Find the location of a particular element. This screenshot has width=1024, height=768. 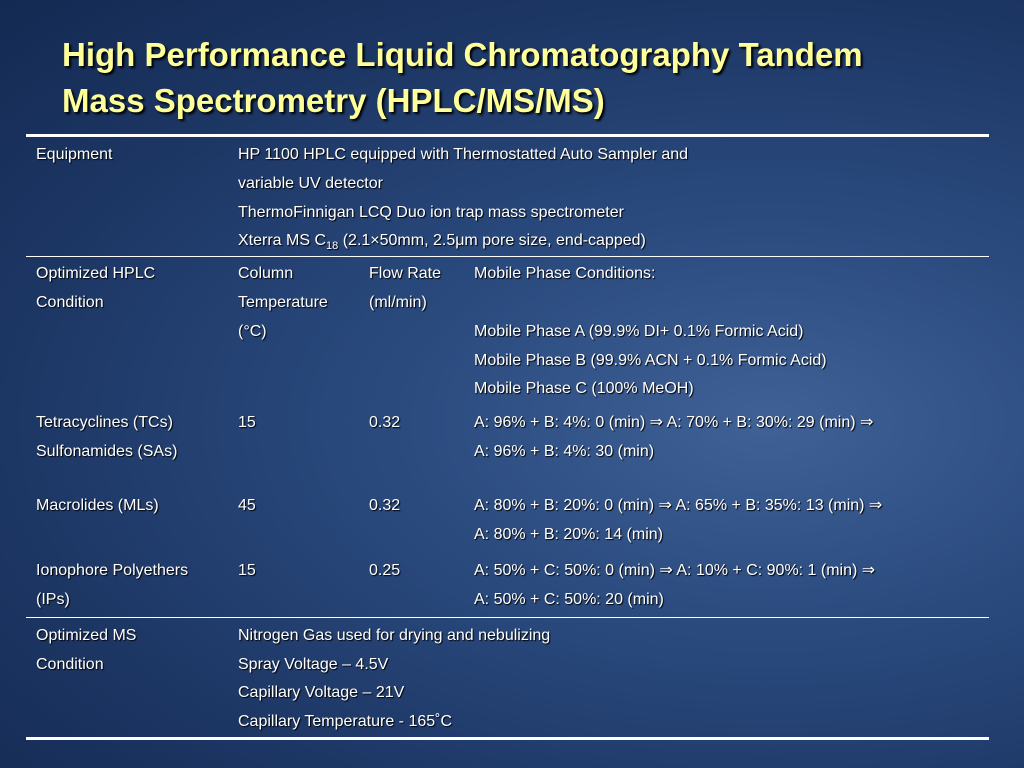

row-label: Optimized MS is located at coordinates (86, 635).